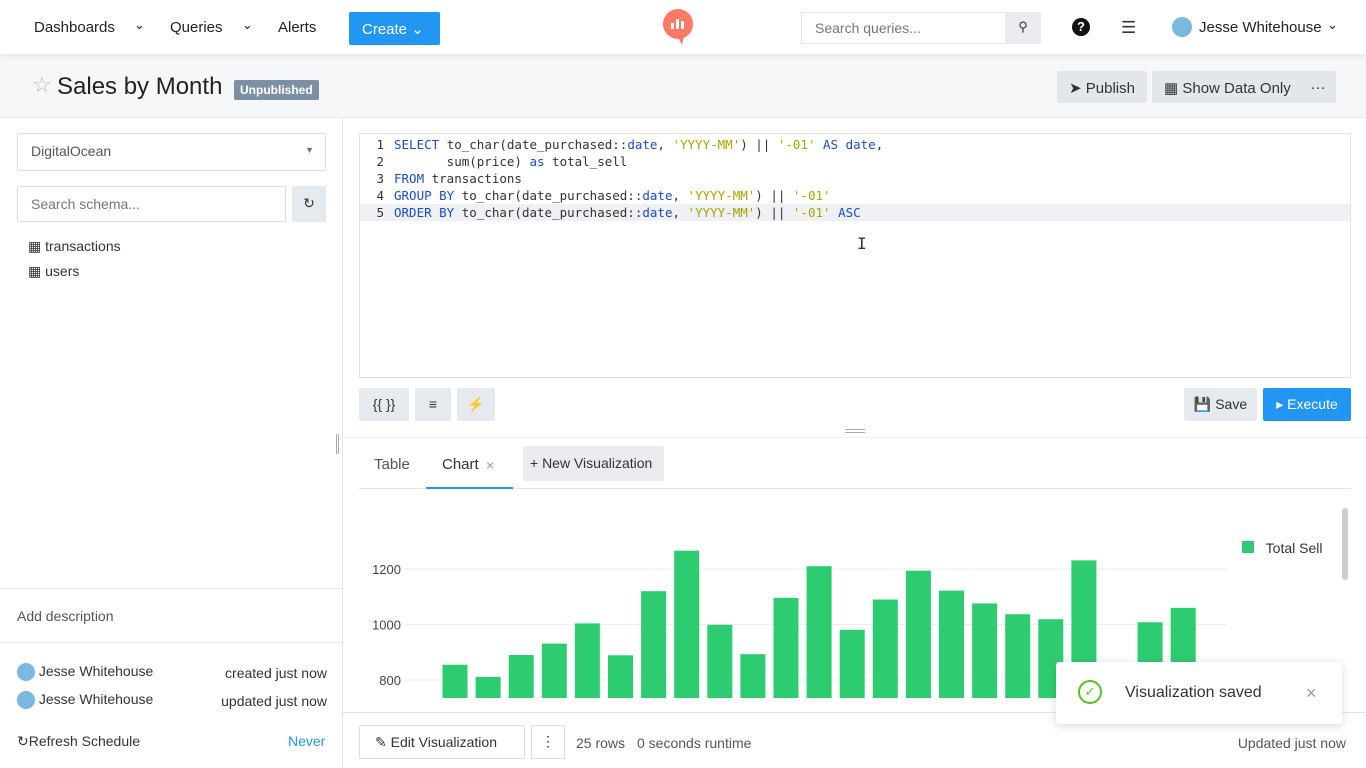  What do you see at coordinates (680, 212) in the screenshot?
I see `code-token: ,` at bounding box center [680, 212].